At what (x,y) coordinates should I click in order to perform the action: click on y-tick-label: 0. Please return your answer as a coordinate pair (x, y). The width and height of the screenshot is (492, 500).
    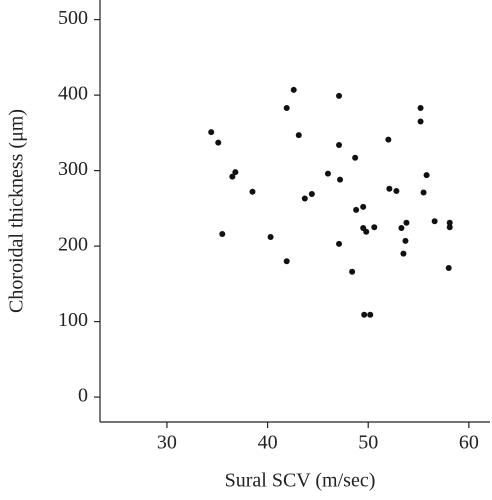
    Looking at the image, I should click on (83, 396).